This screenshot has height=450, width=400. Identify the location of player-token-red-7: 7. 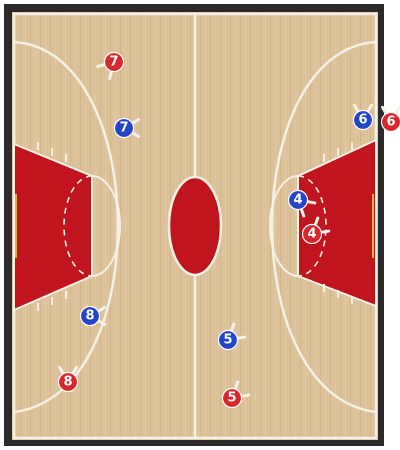
(110, 65).